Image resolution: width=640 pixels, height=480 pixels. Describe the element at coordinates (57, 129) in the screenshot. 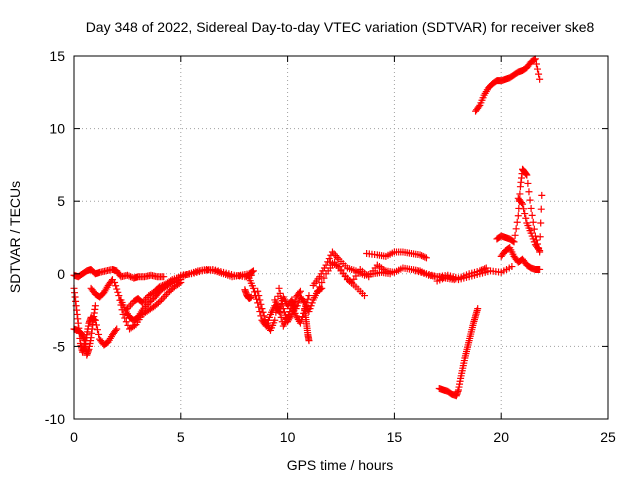

I see `y-tick-label: 10` at that location.